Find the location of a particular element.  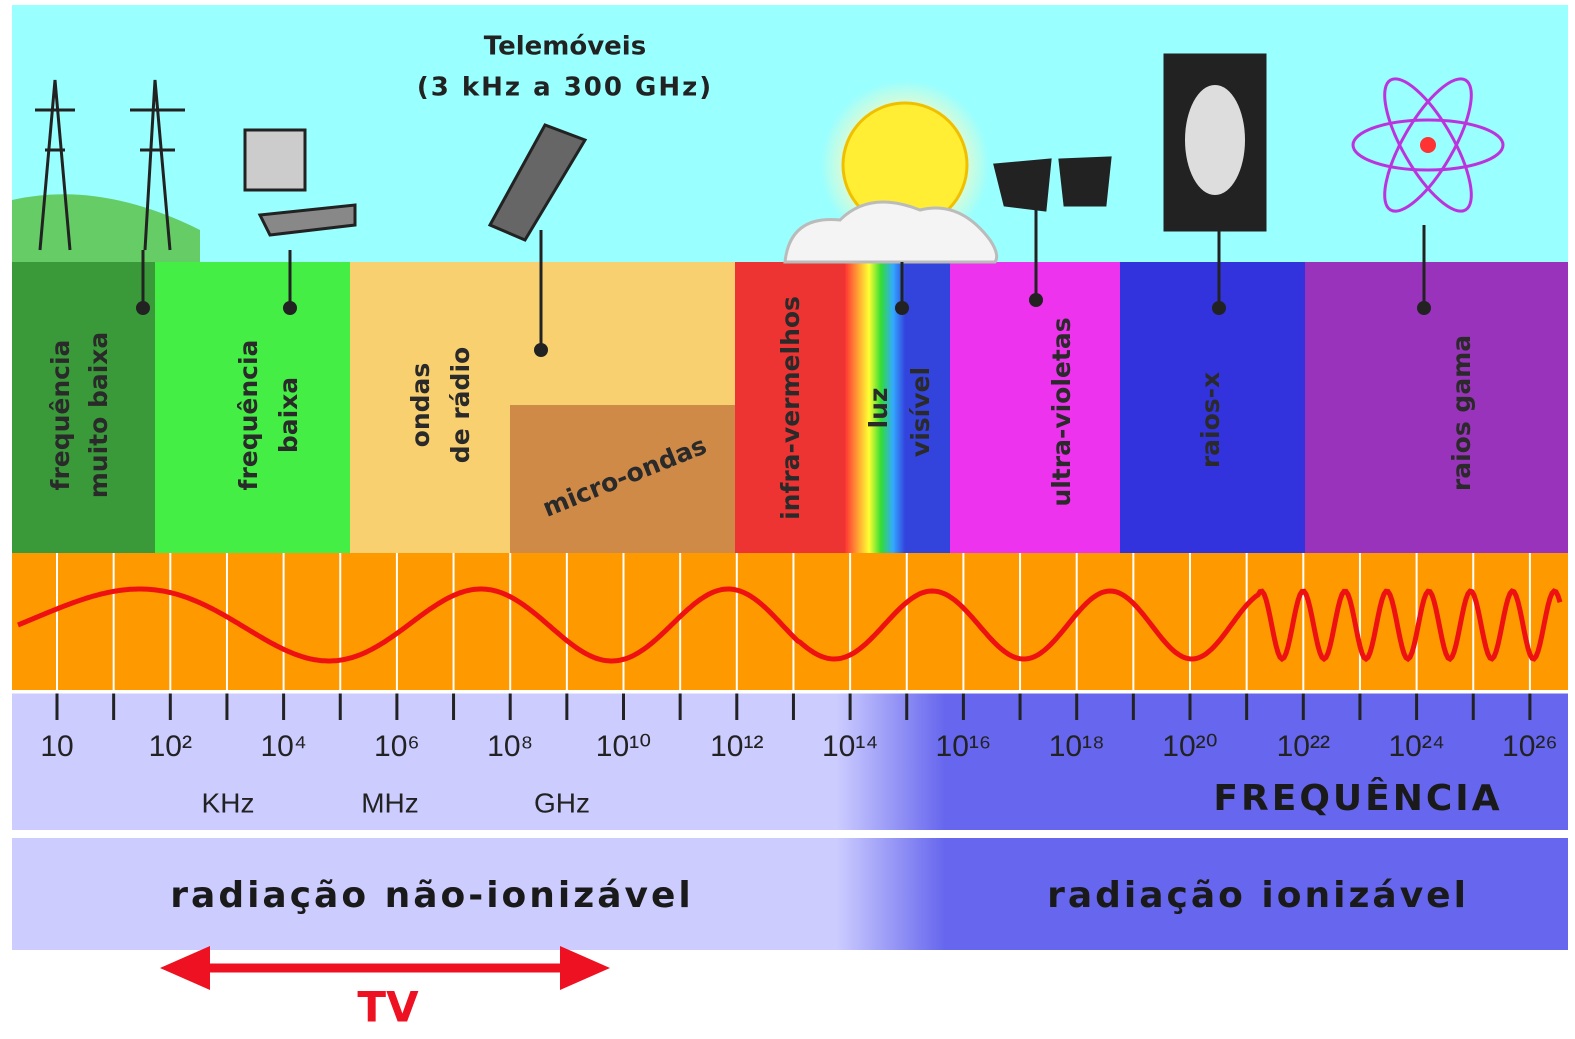

pointer-dots is located at coordinates (783, 325).